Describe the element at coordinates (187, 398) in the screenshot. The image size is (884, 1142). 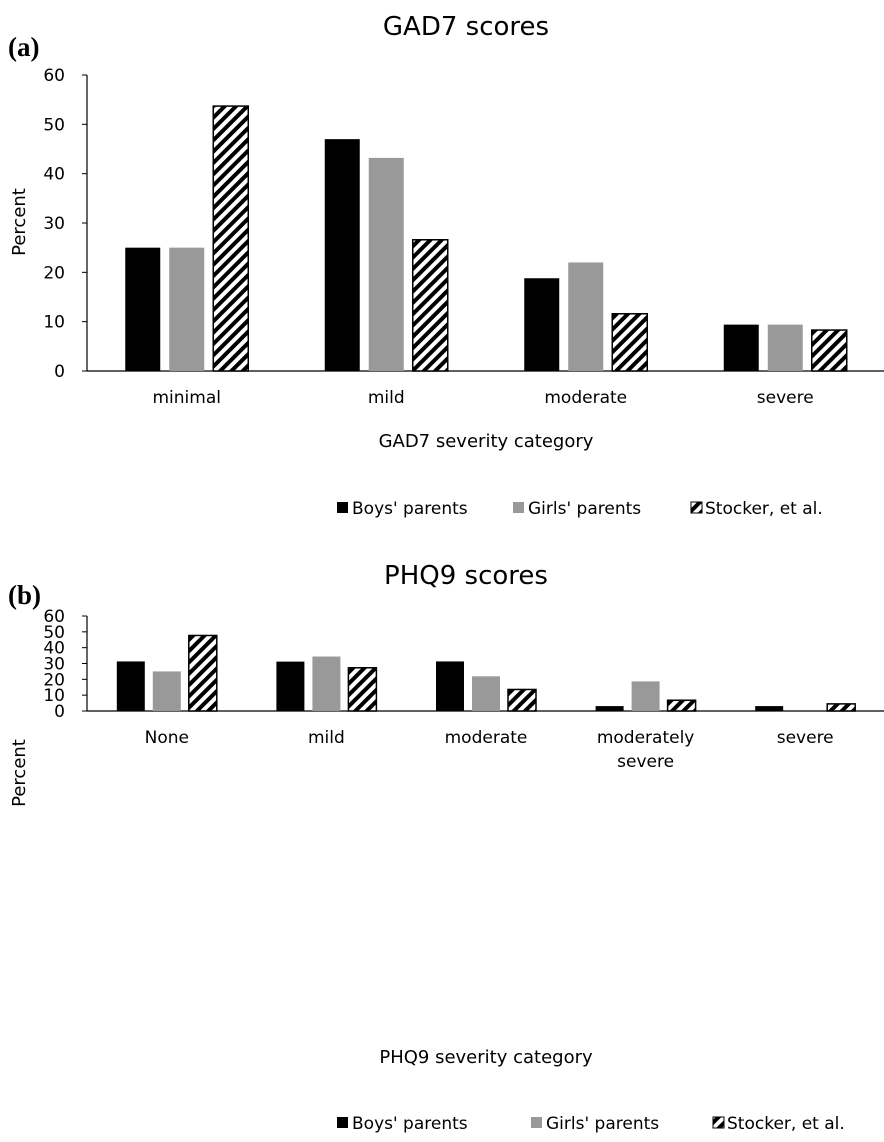
I see `panel-a-category-label: minimal` at that location.